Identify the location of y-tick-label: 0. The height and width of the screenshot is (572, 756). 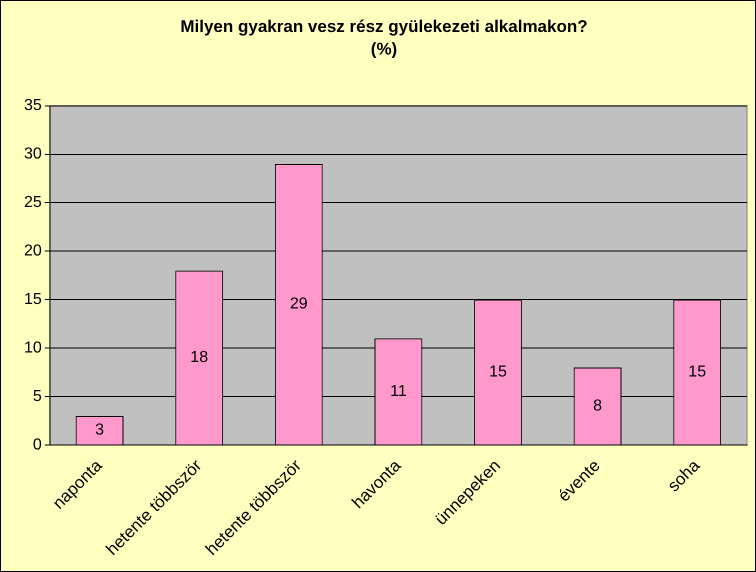
(37, 445).